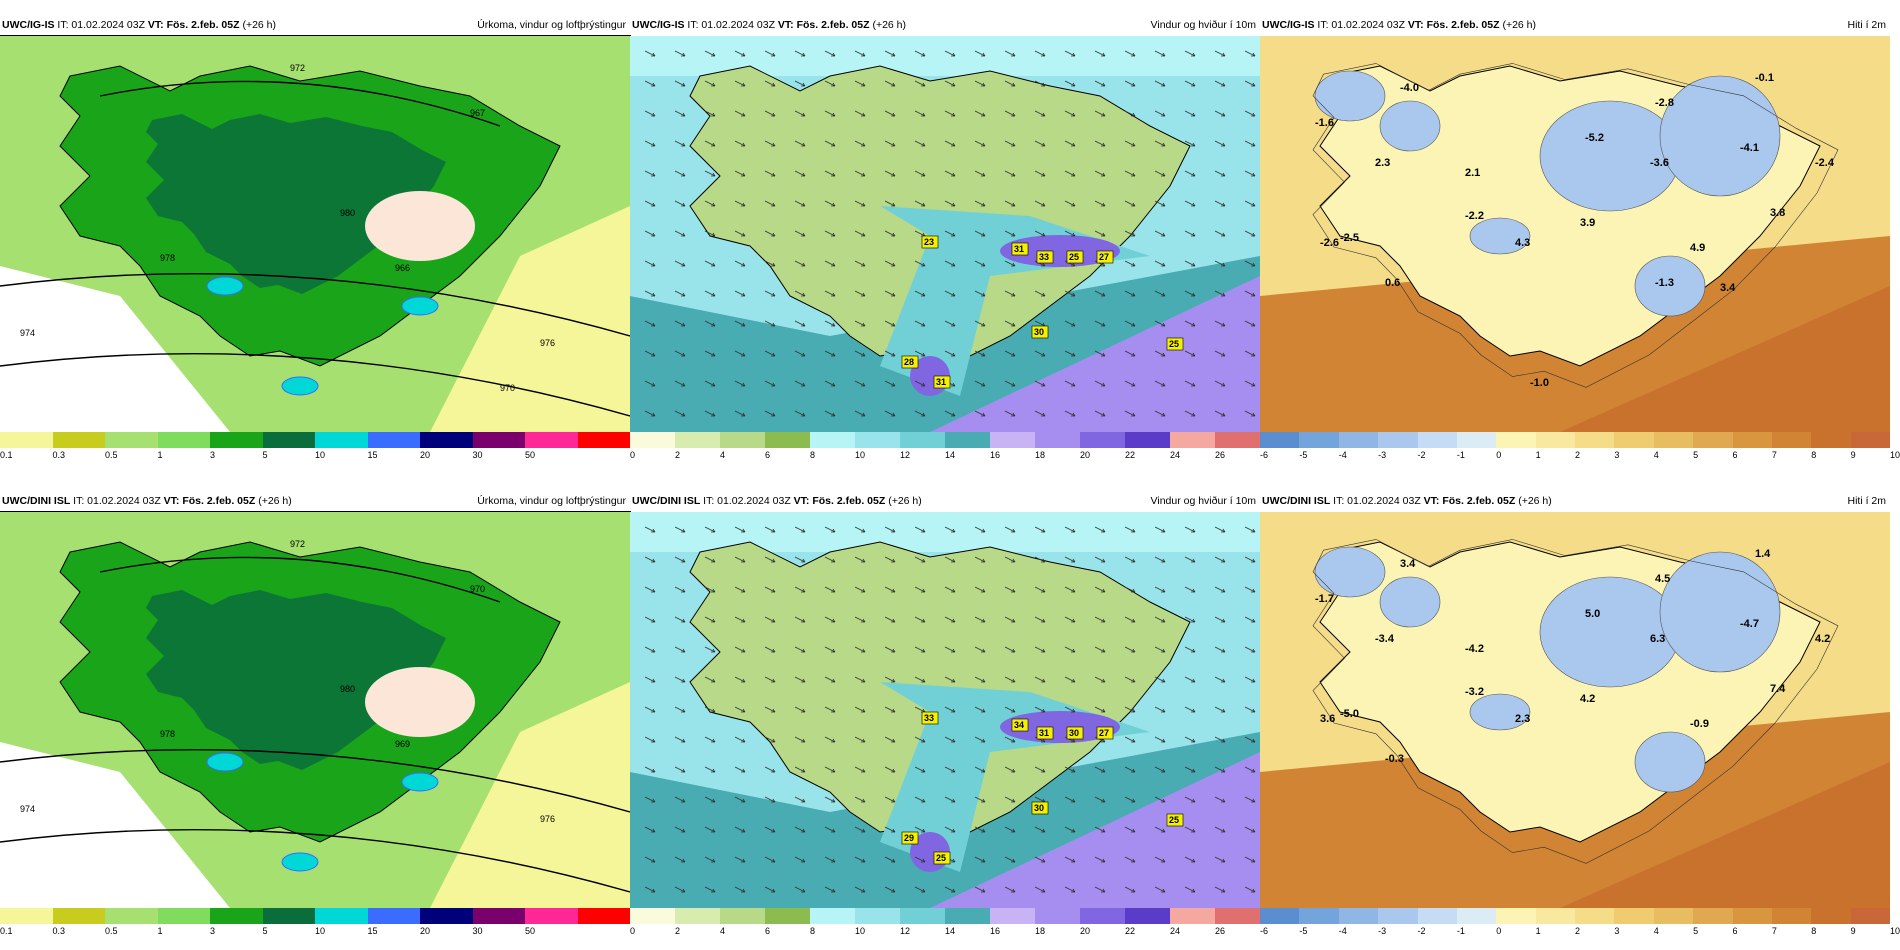 Image resolution: width=1900 pixels, height=950 pixels. What do you see at coordinates (930, 718) in the screenshot?
I see `gust-badge: 33` at bounding box center [930, 718].